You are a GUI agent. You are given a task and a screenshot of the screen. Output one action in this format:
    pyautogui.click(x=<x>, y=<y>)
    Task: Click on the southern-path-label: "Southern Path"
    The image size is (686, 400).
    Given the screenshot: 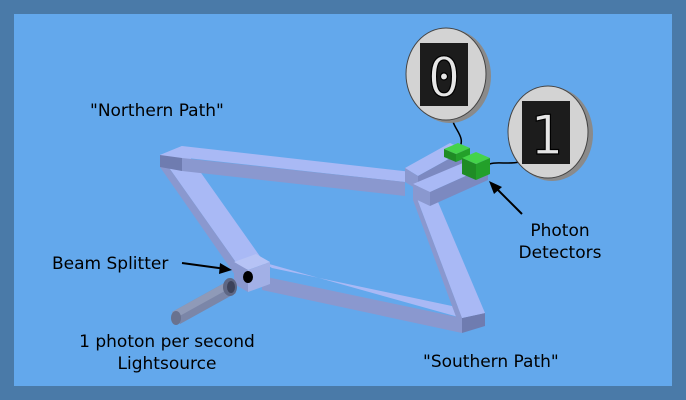 What is the action you would take?
    pyautogui.click(x=491, y=362)
    